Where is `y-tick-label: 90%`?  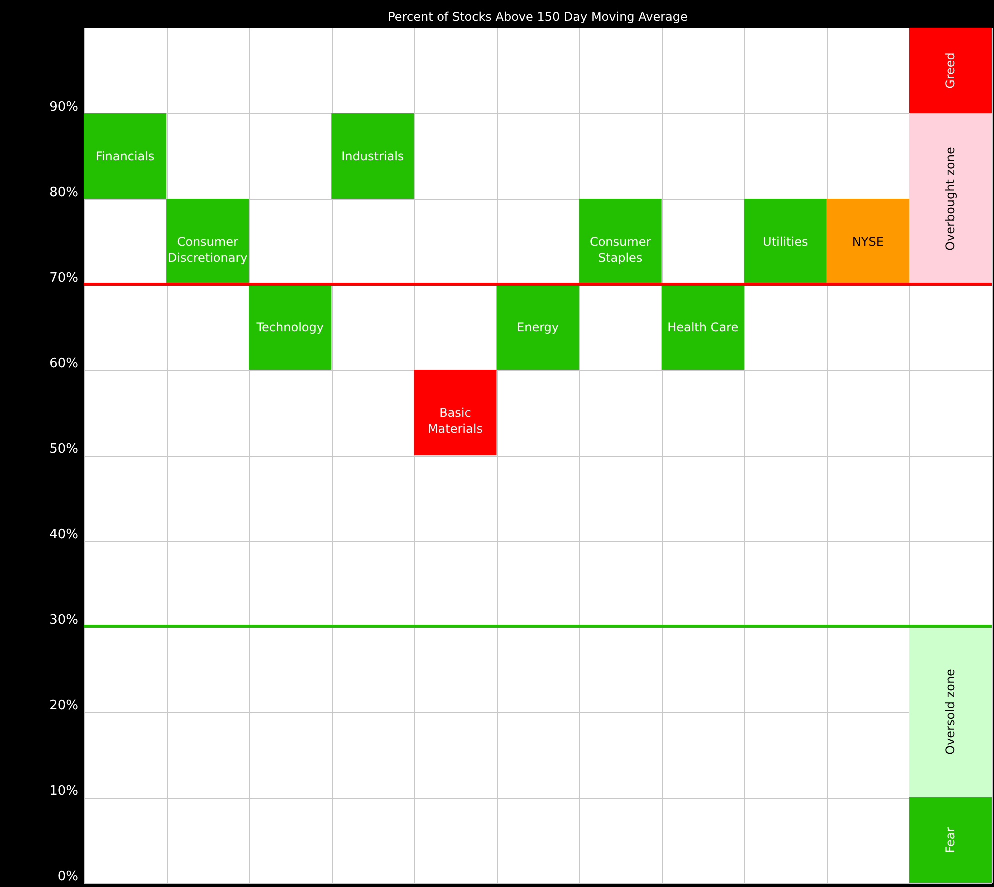 y-tick-label: 90% is located at coordinates (64, 107).